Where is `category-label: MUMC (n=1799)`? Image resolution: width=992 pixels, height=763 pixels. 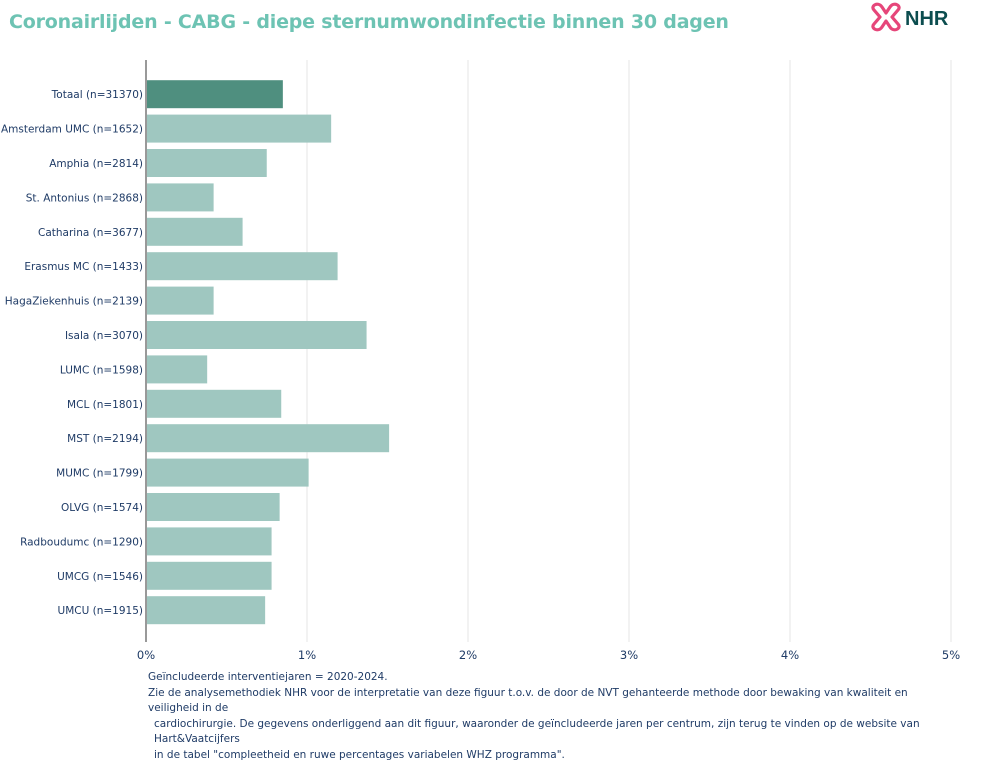
category-label: MUMC (n=1799) is located at coordinates (99, 474).